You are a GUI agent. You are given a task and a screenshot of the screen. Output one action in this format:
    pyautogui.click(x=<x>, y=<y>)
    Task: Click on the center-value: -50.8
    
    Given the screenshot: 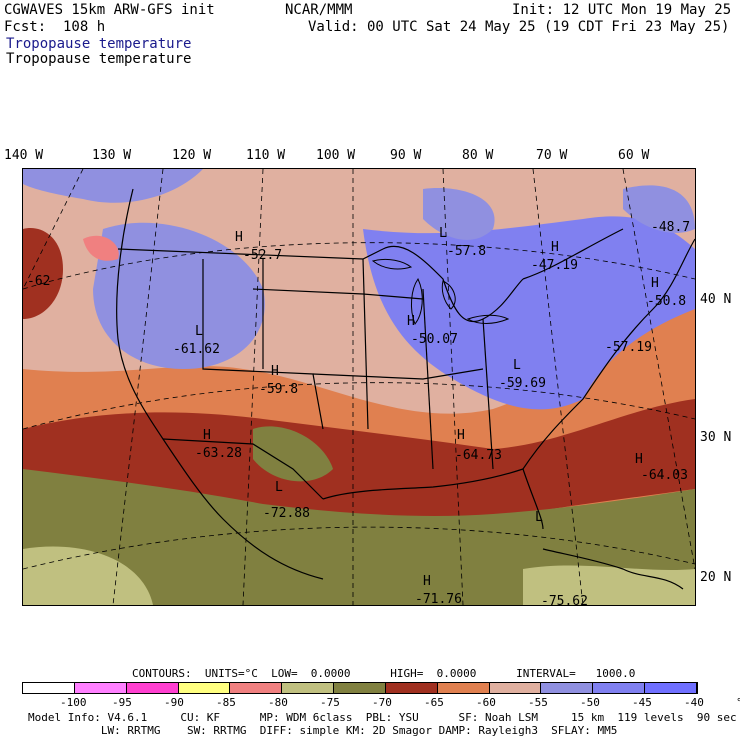 What is the action you would take?
    pyautogui.click(x=666, y=301)
    